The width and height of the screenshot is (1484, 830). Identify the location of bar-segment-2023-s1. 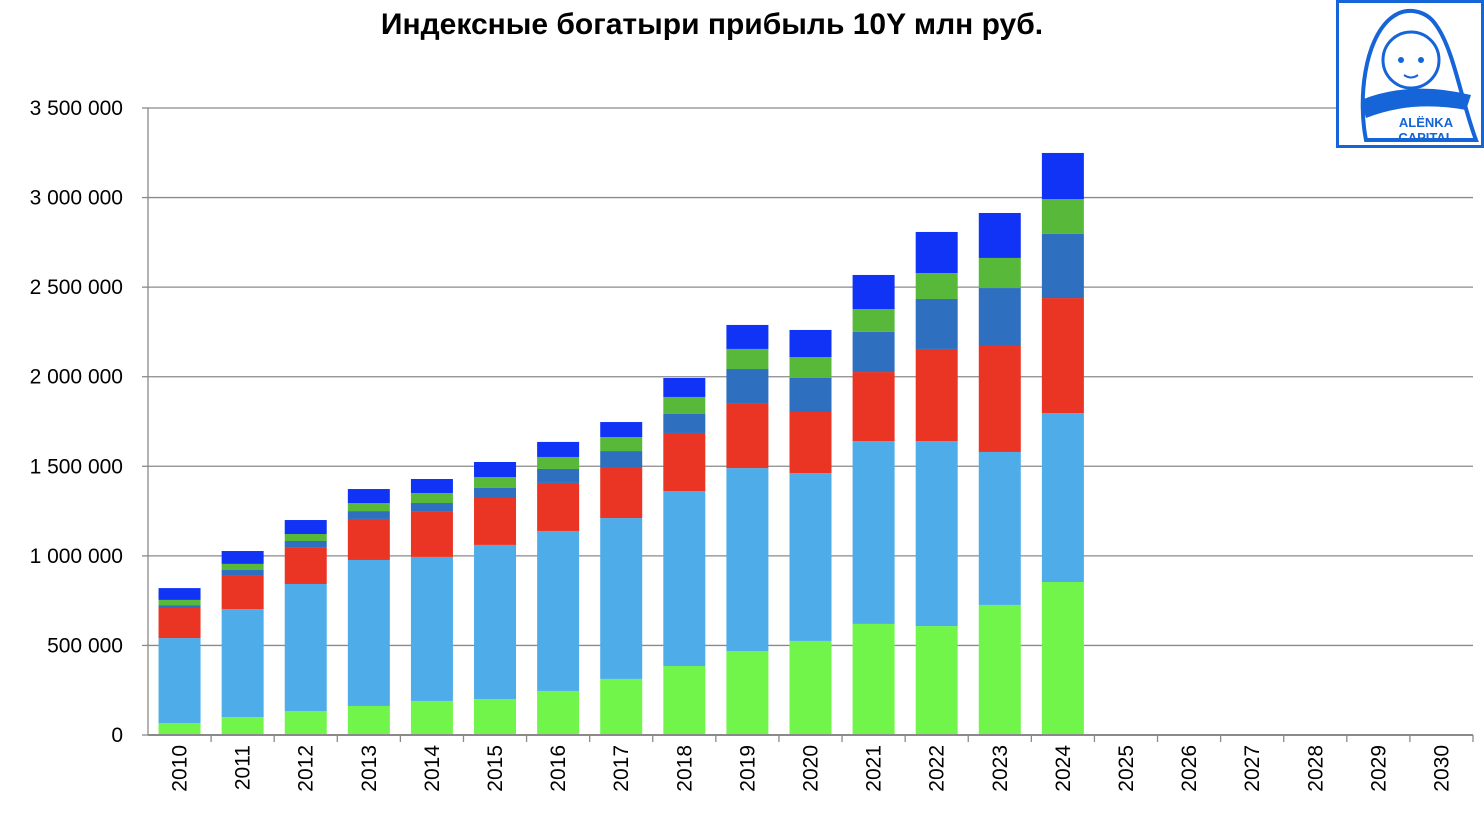
(999, 669).